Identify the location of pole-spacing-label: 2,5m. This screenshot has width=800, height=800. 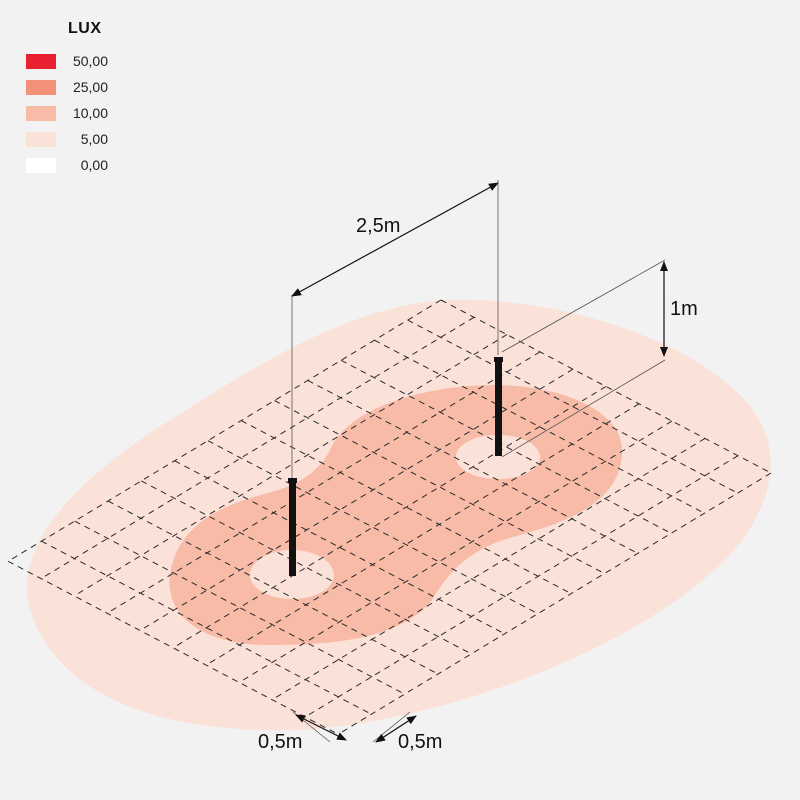
(378, 226).